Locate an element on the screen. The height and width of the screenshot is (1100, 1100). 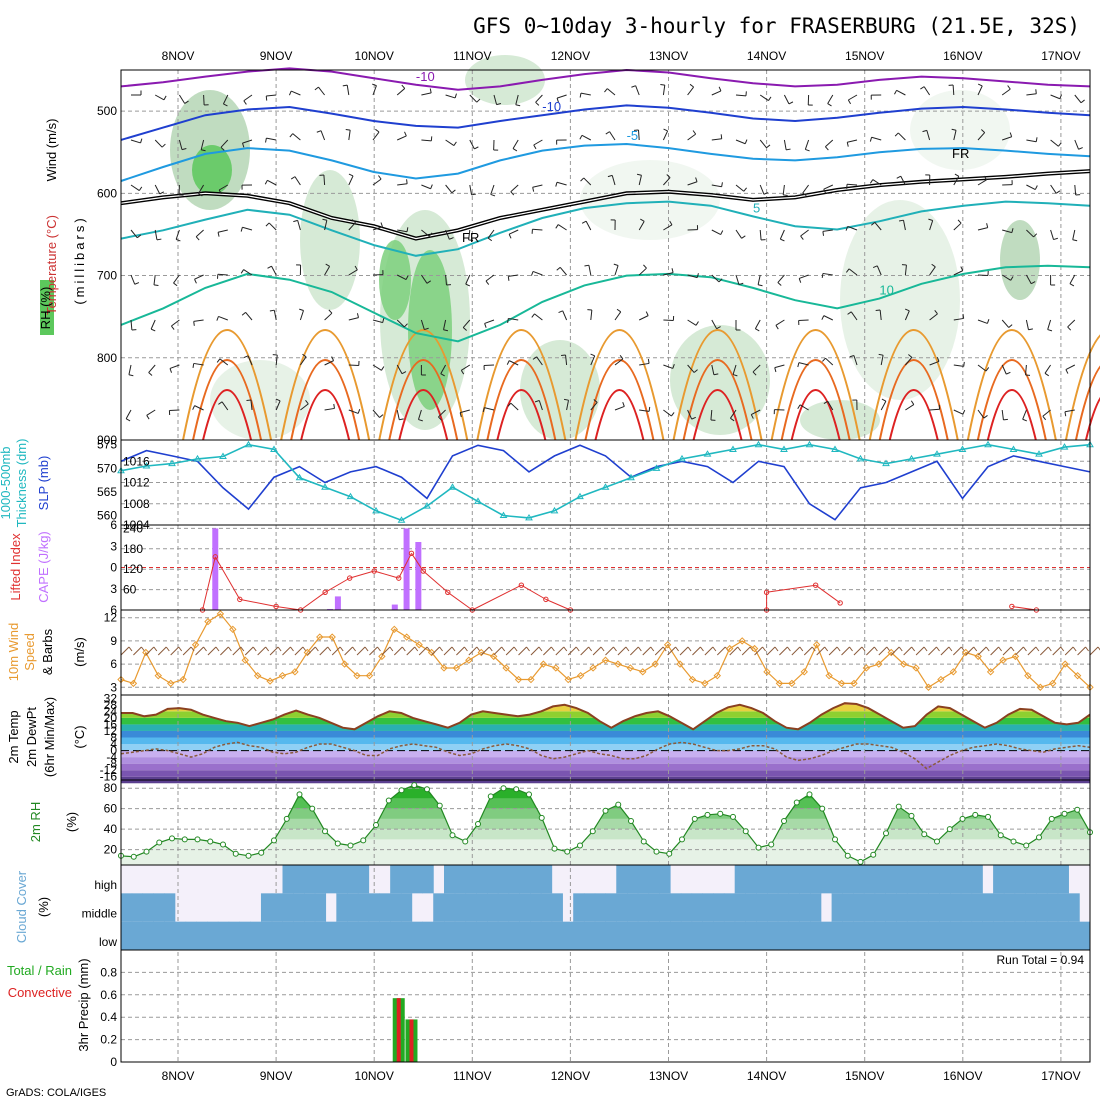
temp-band is located at coordinates (605, 754).